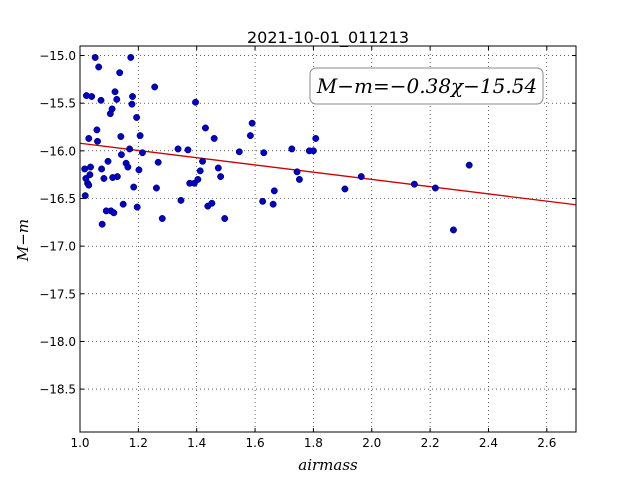 The height and width of the screenshot is (480, 640). Describe the element at coordinates (79, 443) in the screenshot. I see `x-tick-label: 1.0` at that location.